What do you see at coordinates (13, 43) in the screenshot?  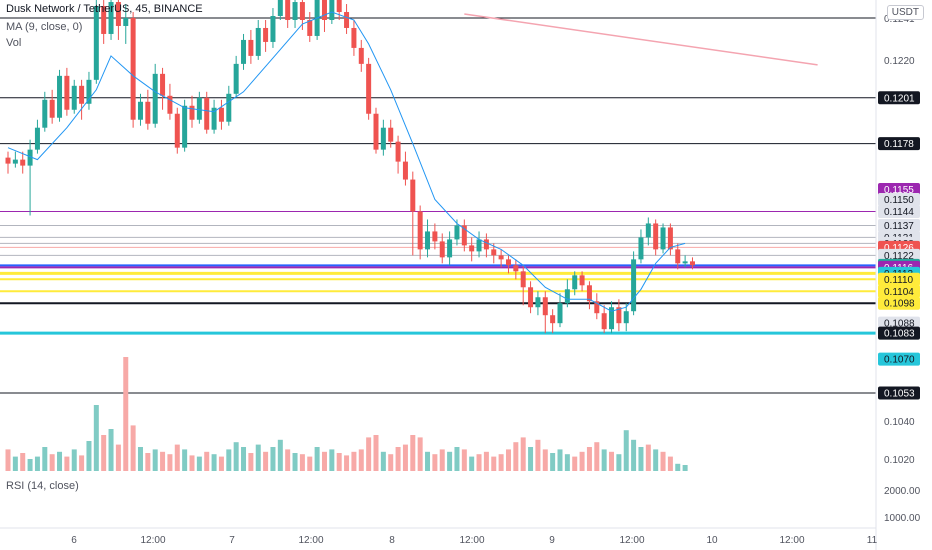 I see `volume-legend: Vol` at bounding box center [13, 43].